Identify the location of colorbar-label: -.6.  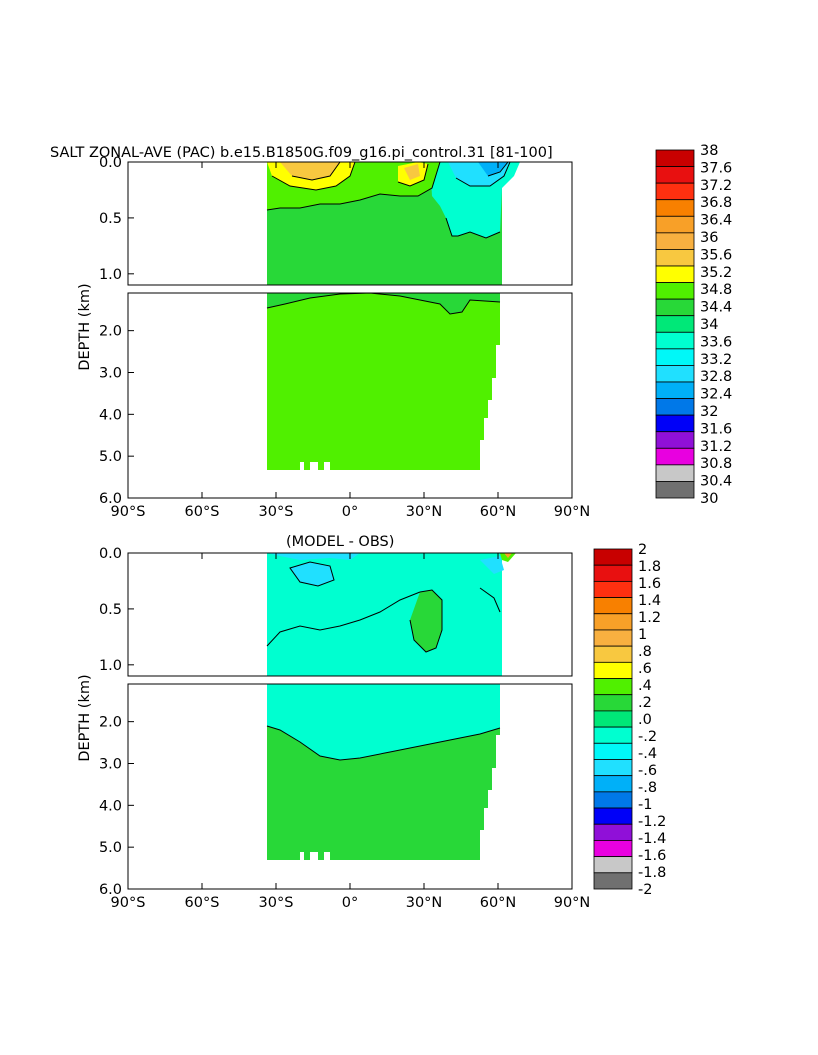
(647, 771).